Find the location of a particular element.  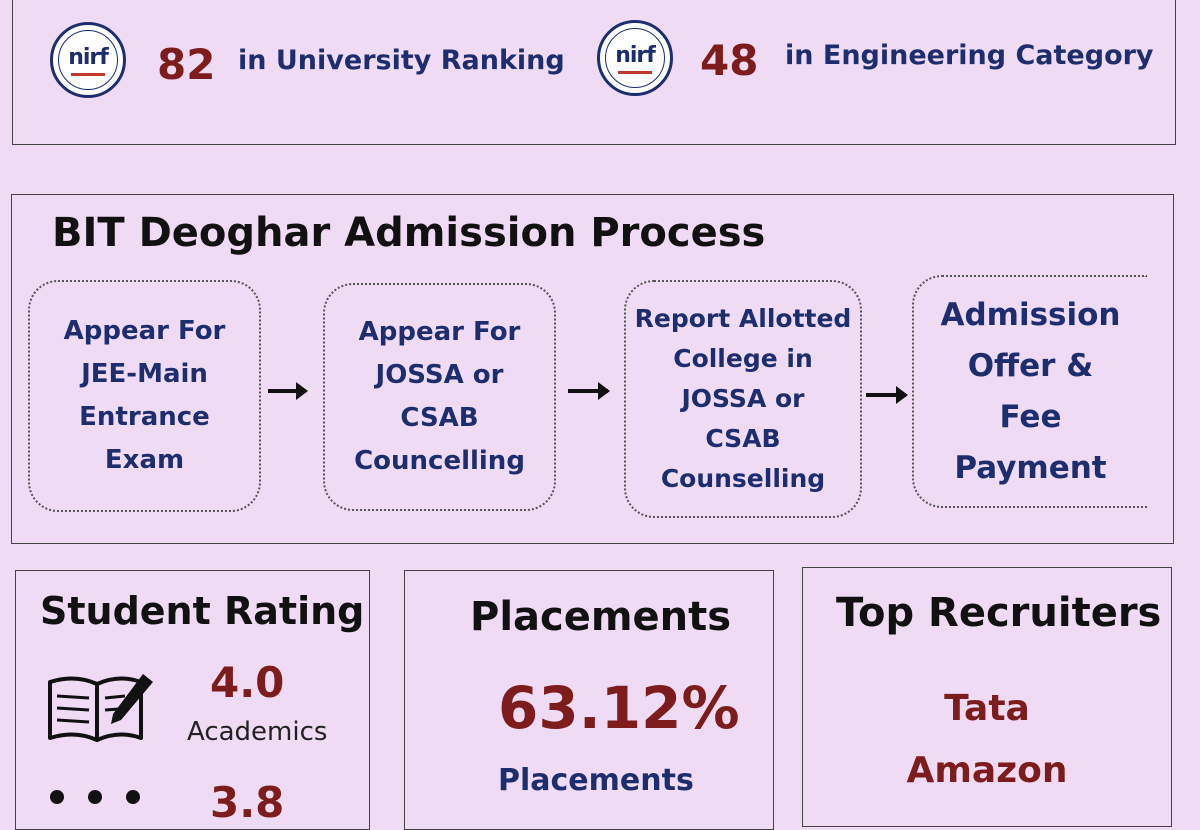

process-step-admission-offer: Admission Offer & Fee Payment is located at coordinates (1029, 391).